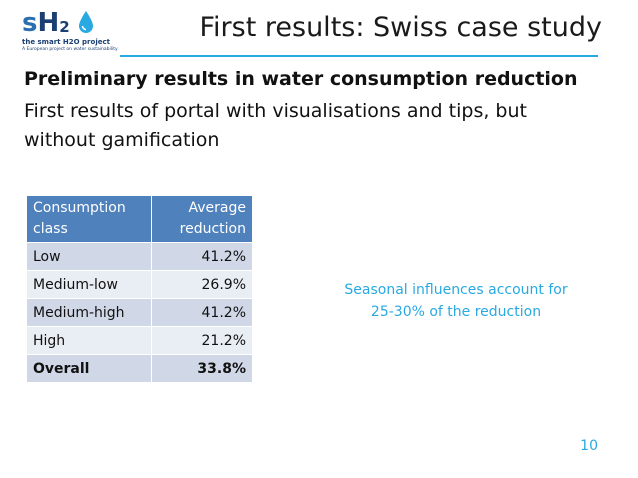 Image resolution: width=638 pixels, height=478 pixels. What do you see at coordinates (212, 229) in the screenshot?
I see `header-col2-line2: reduction` at bounding box center [212, 229].